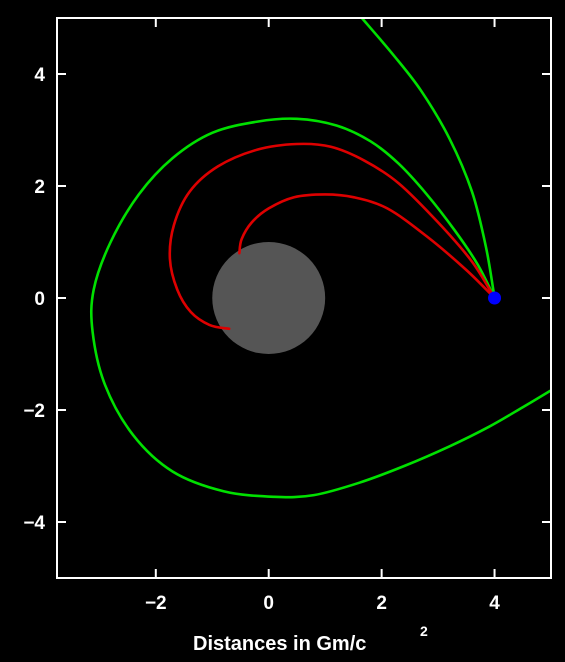 This screenshot has width=565, height=662. What do you see at coordinates (39, 299) in the screenshot?
I see `y-tick-label: 0` at bounding box center [39, 299].